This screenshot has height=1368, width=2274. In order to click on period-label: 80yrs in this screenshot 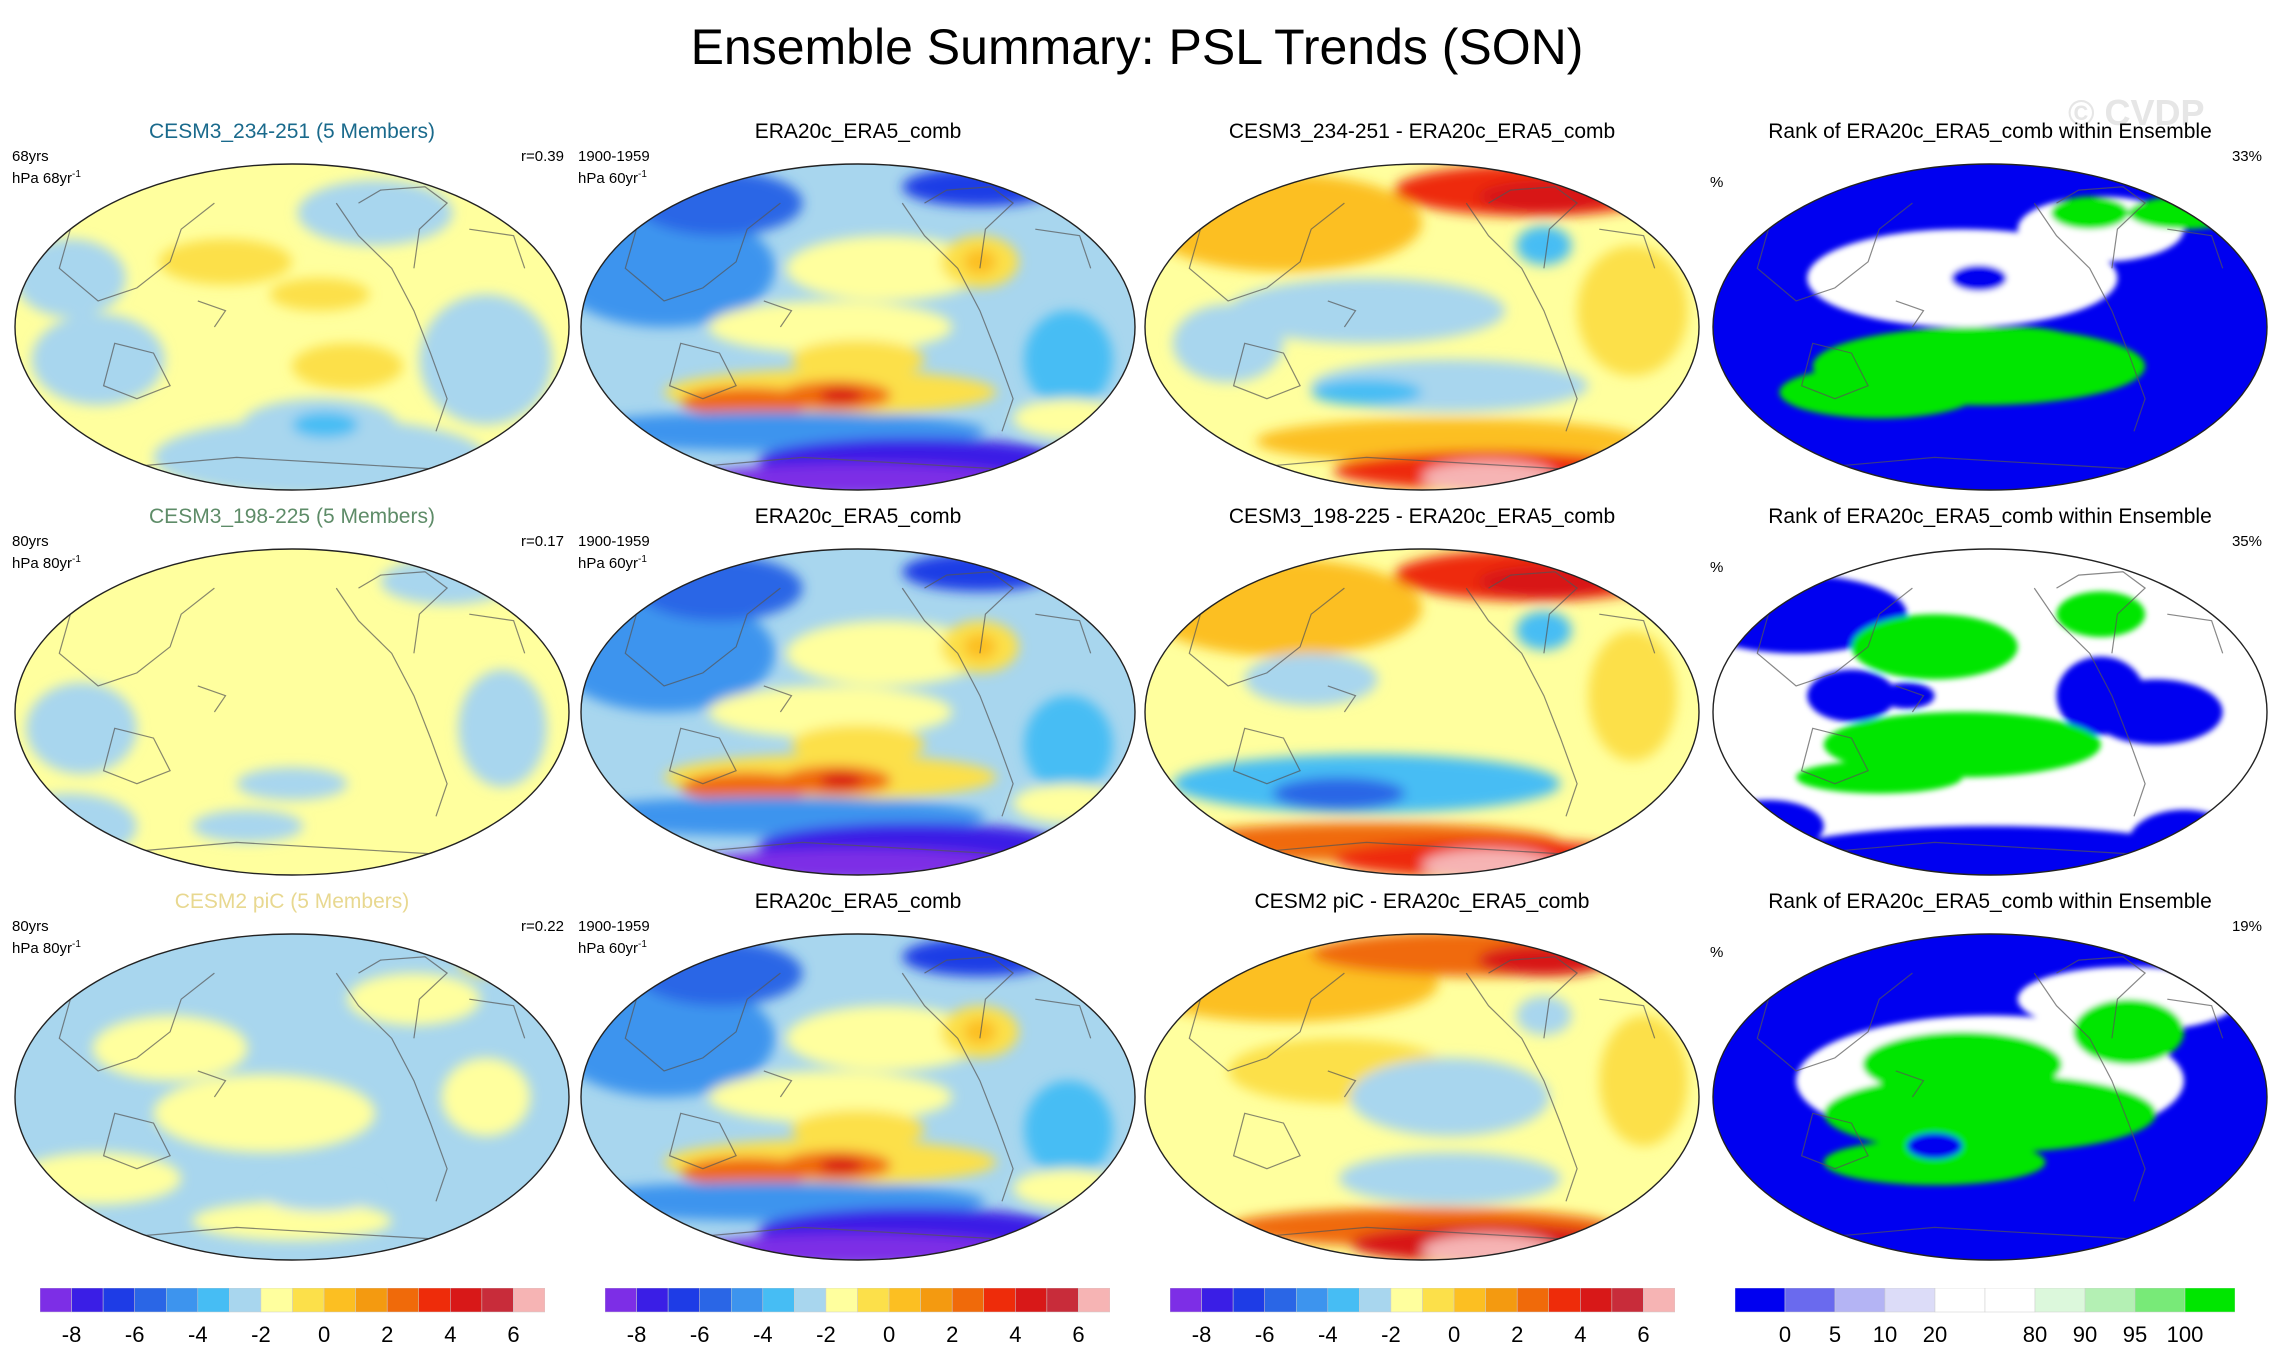, I will do `click(30, 541)`.